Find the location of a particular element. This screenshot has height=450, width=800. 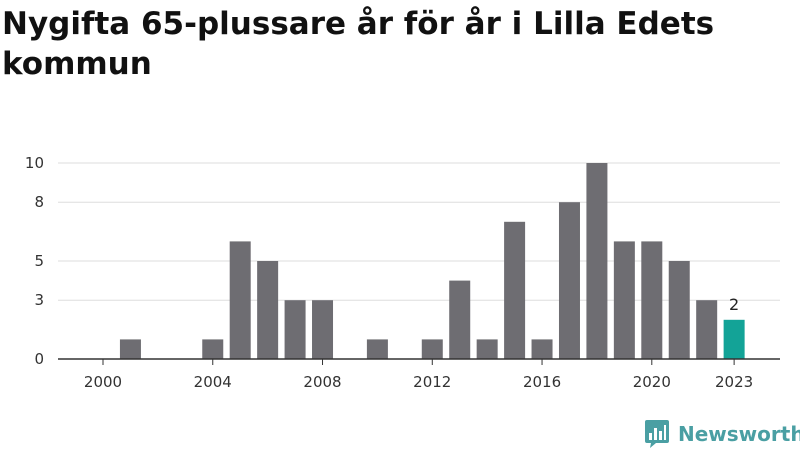

bar-2012 is located at coordinates (432, 349).